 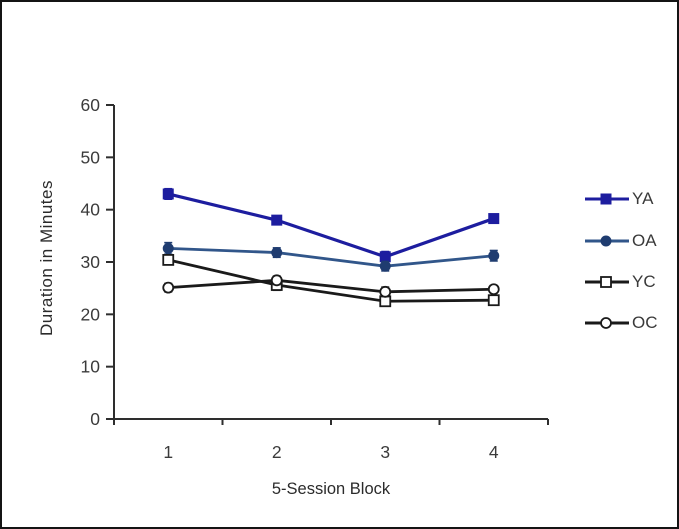 What do you see at coordinates (91, 262) in the screenshot?
I see `y-tick-label: 30` at bounding box center [91, 262].